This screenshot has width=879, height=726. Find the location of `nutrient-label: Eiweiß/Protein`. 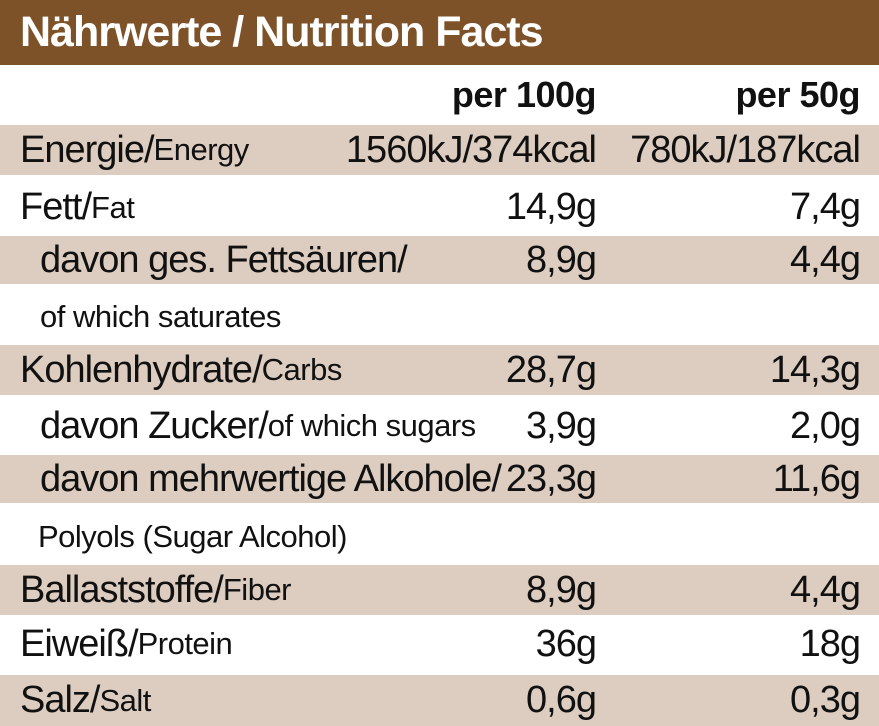

nutrient-label: Eiweiß/Protein is located at coordinates (126, 643).